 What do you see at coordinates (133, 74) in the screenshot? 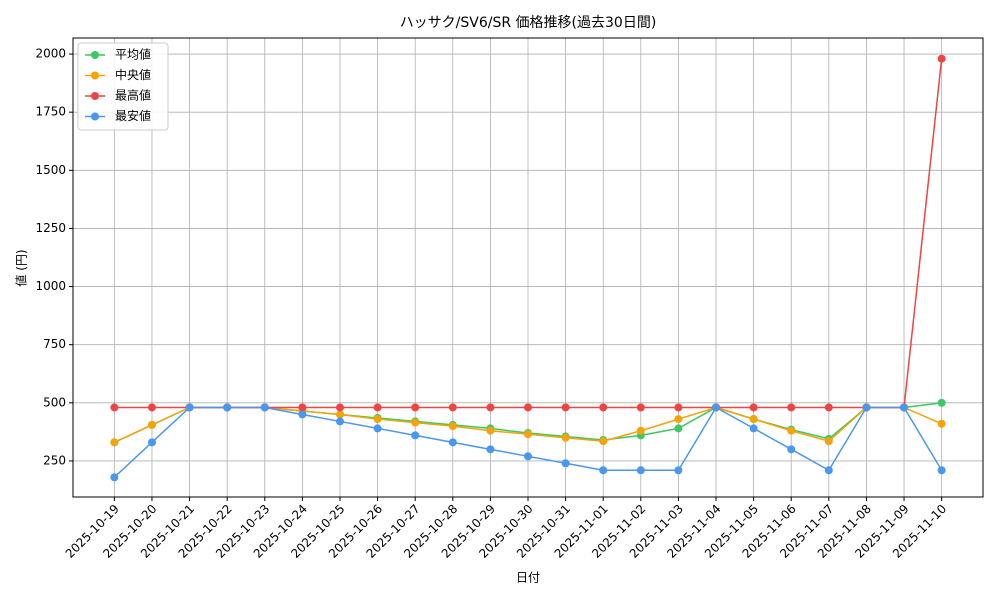
I see `legend-label: 中央値` at bounding box center [133, 74].